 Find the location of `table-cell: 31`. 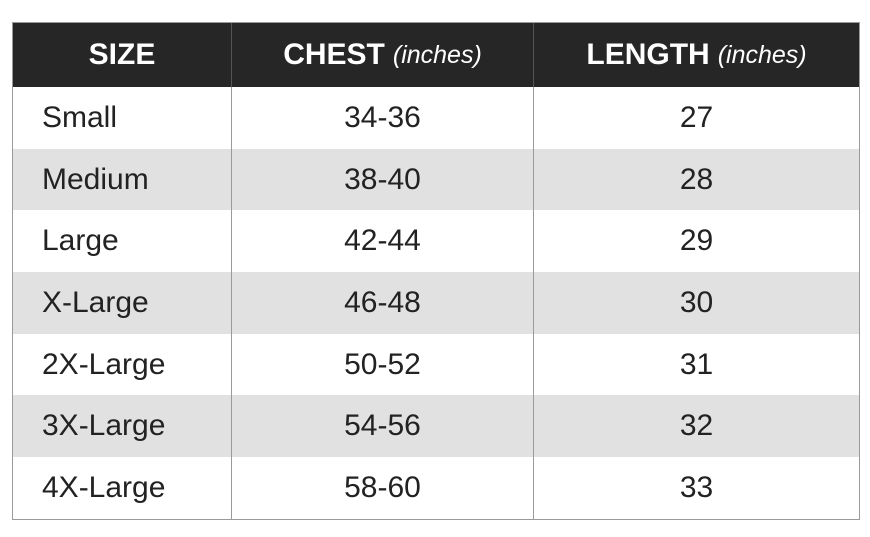

table-cell: 31 is located at coordinates (696, 364).